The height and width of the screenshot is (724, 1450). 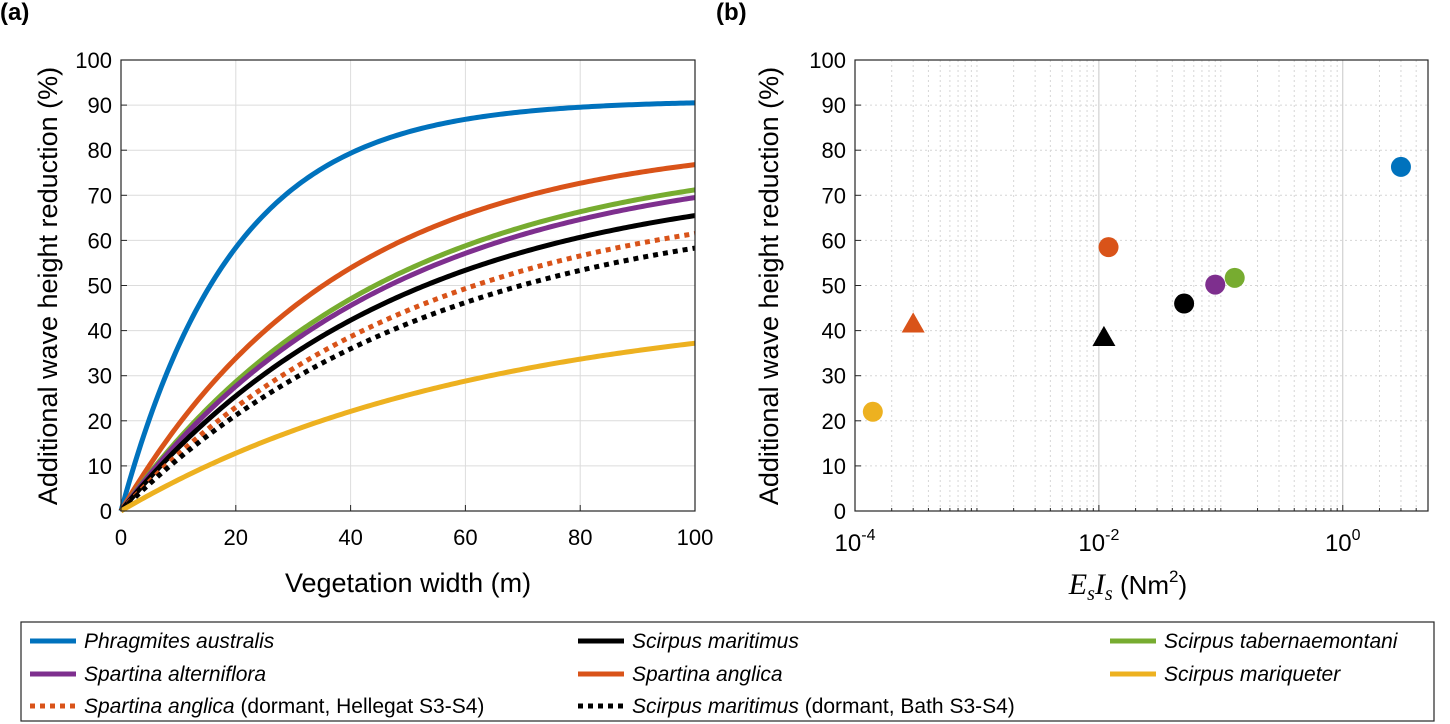 I want to click on panel-a-y-label: Additional wave height reduction (%), so click(x=48, y=286).